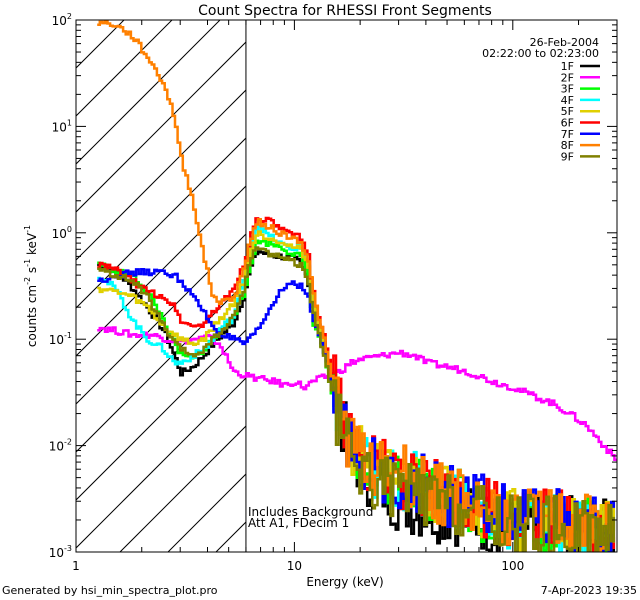 Image resolution: width=640 pixels, height=600 pixels. Describe the element at coordinates (310, 512) in the screenshot. I see `annotation-background: Includes Background` at that location.